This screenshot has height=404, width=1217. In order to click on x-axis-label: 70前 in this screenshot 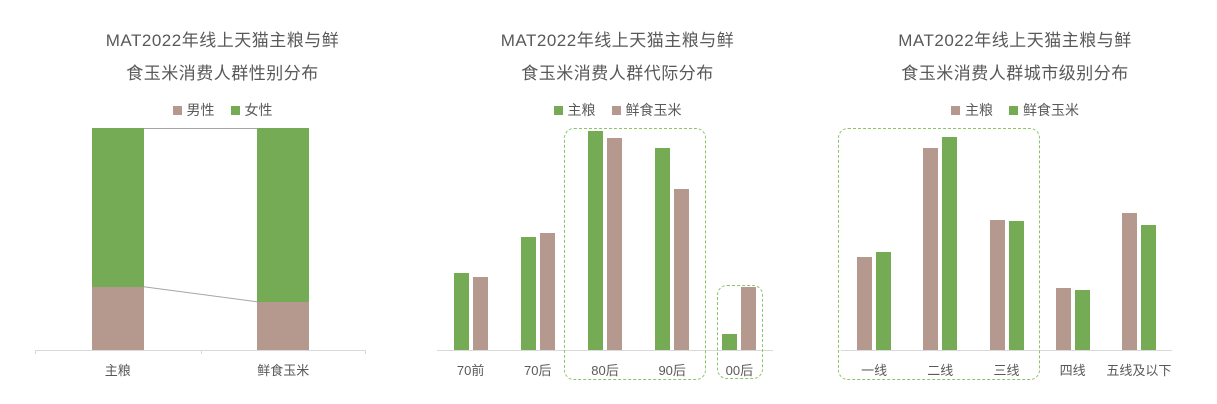, I will do `click(470, 370)`.